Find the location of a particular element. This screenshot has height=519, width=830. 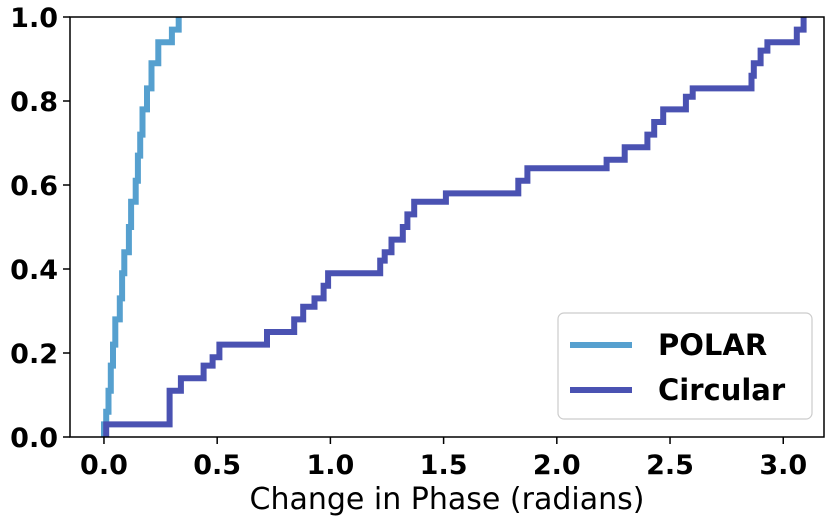

y-tick-label: 1.0 is located at coordinates (34, 18).